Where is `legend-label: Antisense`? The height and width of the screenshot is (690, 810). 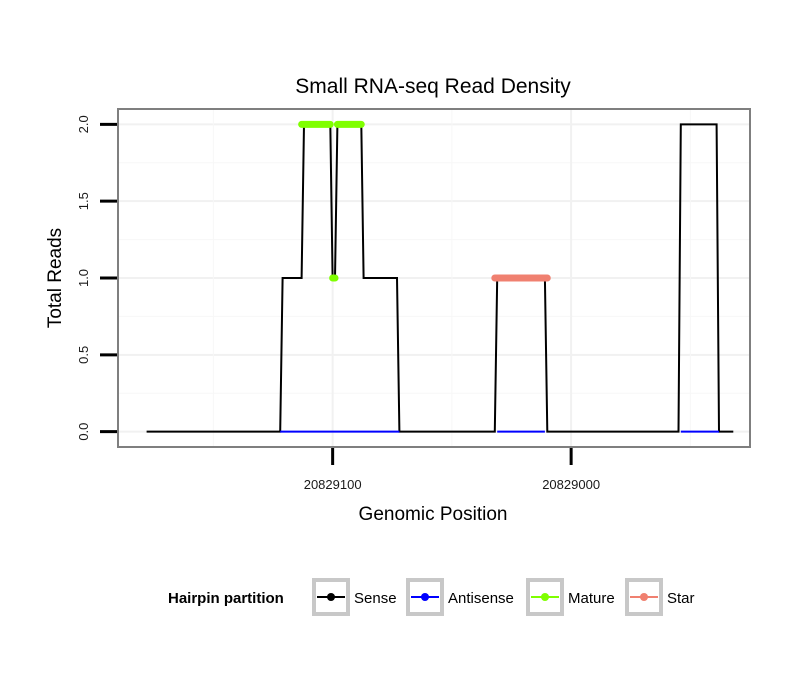
legend-label: Antisense is located at coordinates (481, 598).